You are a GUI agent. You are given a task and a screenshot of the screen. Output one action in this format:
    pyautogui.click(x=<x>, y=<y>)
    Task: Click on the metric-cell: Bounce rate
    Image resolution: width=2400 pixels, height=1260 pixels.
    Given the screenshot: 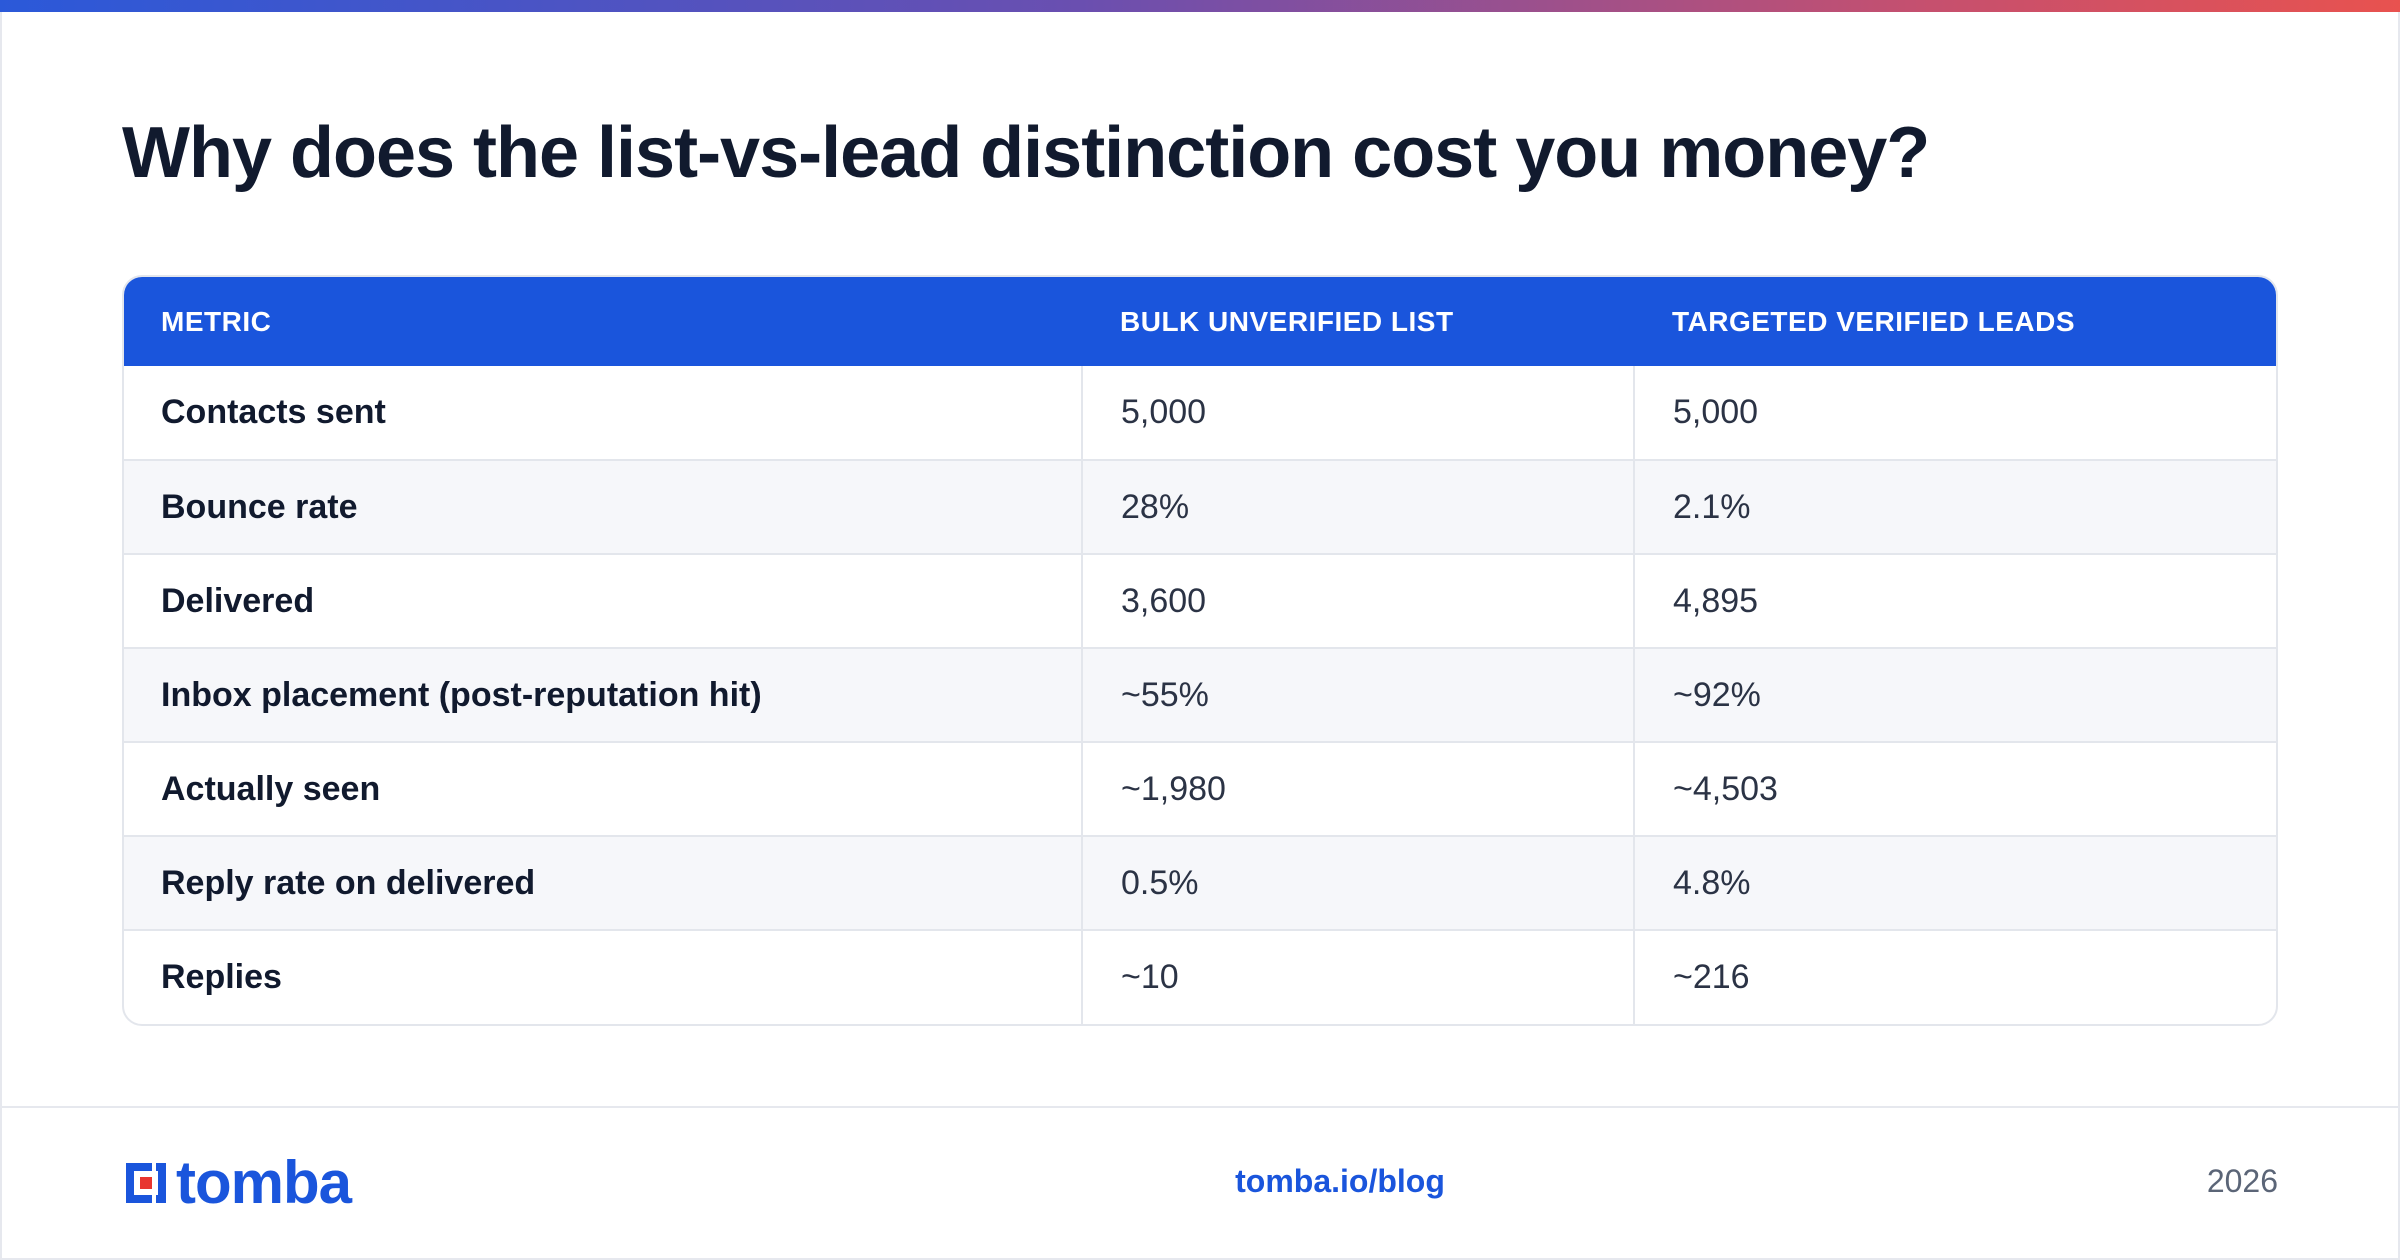 What is the action you would take?
    pyautogui.click(x=259, y=506)
    